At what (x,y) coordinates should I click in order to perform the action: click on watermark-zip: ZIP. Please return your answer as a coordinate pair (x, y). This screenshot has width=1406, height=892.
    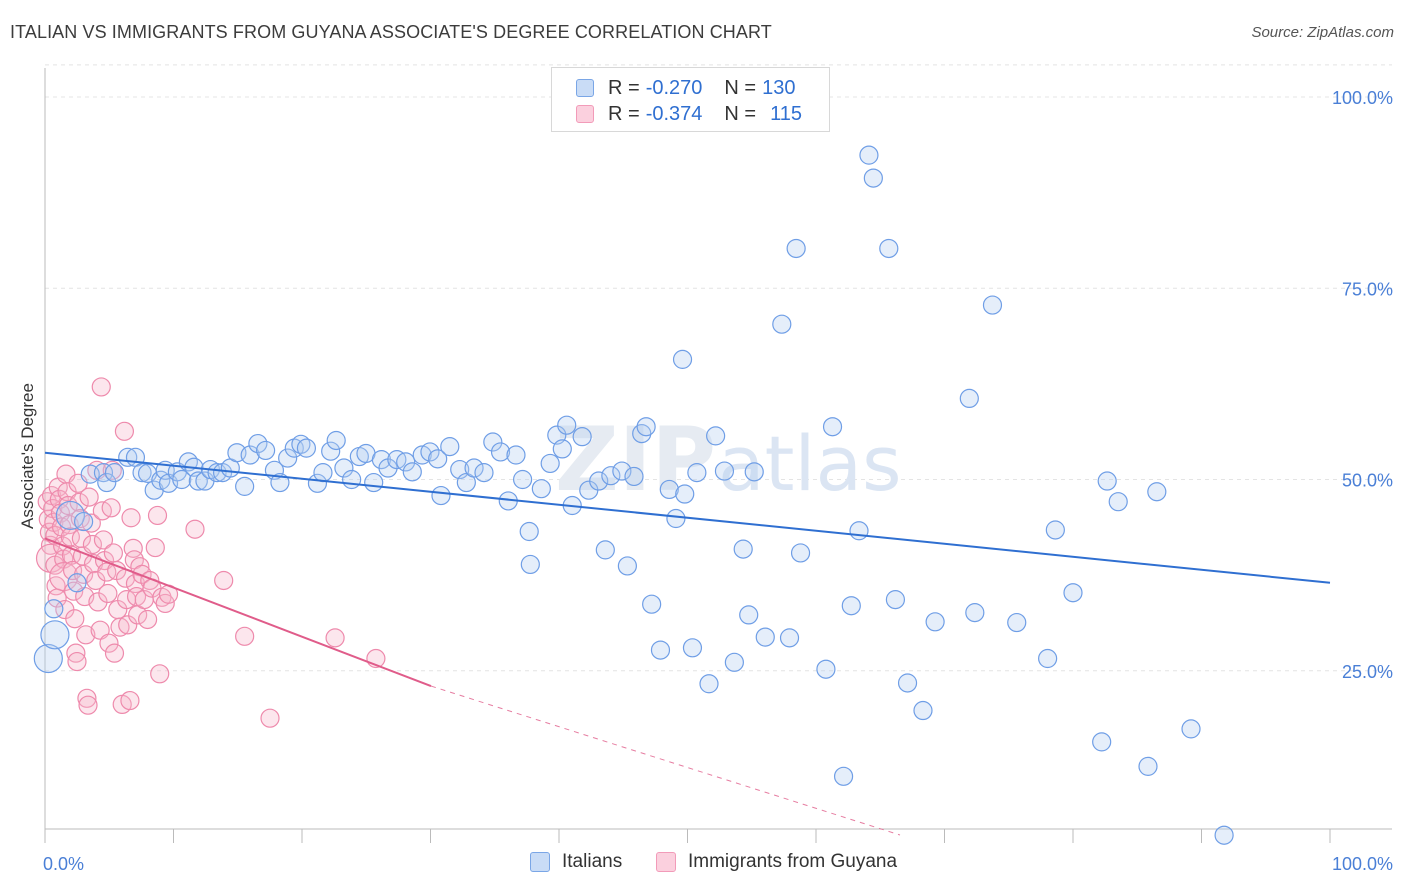
    Looking at the image, I should click on (635, 459).